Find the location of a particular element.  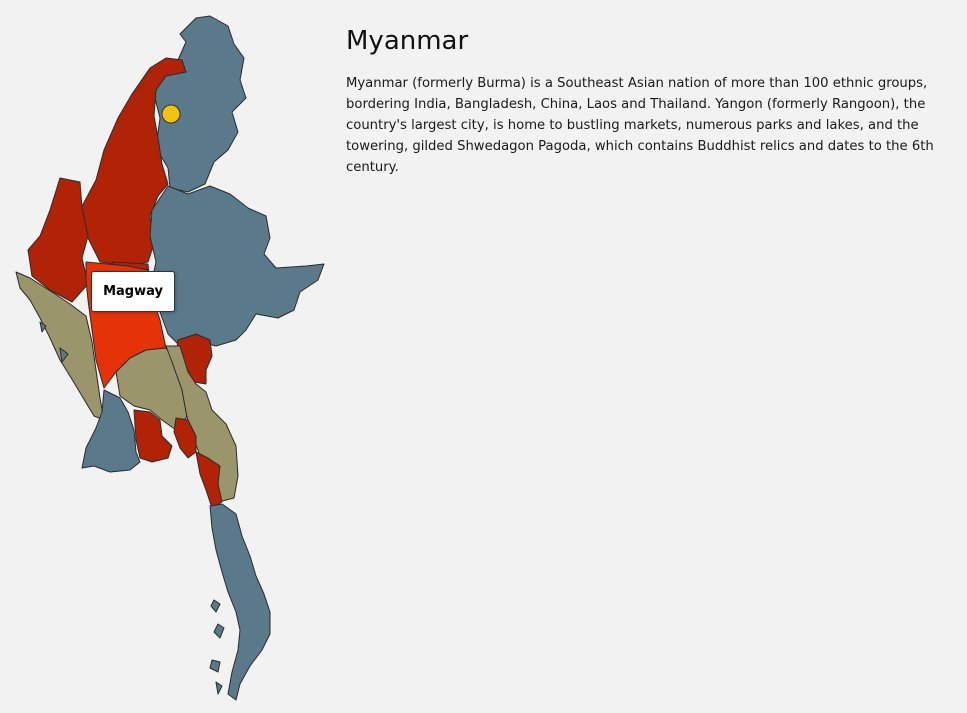

region-tanintharyi is located at coordinates (240, 602).